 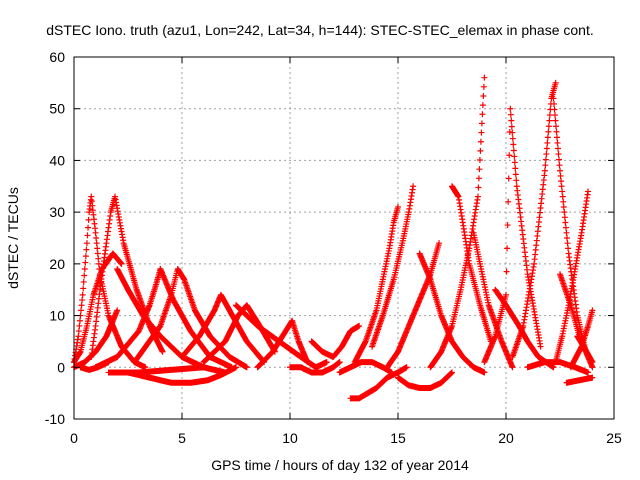 What do you see at coordinates (57, 109) in the screenshot?
I see `y-tick-label: 50` at bounding box center [57, 109].